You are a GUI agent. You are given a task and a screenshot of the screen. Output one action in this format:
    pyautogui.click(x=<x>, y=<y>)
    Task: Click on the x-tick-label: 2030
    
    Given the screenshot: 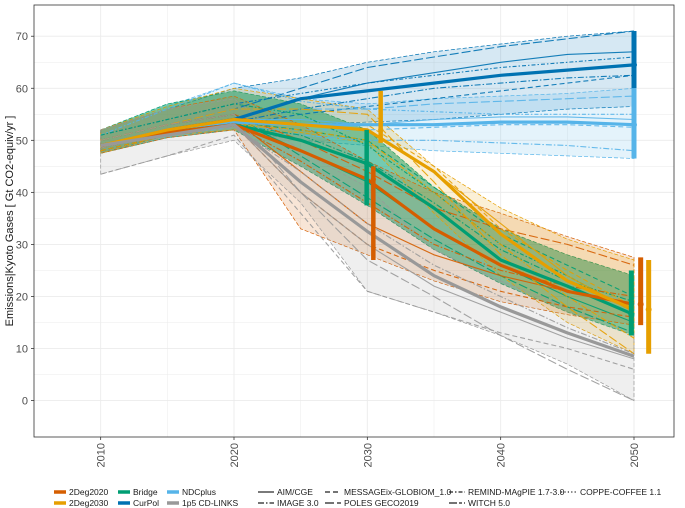 What is the action you would take?
    pyautogui.click(x=368, y=455)
    